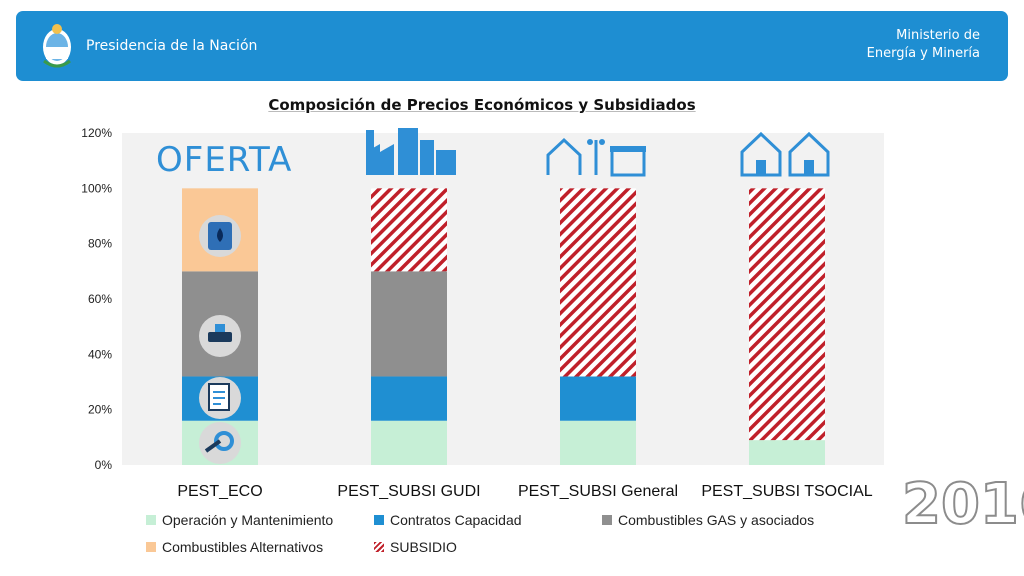  I want to click on house-streetlight-shop-icon, so click(596, 157).